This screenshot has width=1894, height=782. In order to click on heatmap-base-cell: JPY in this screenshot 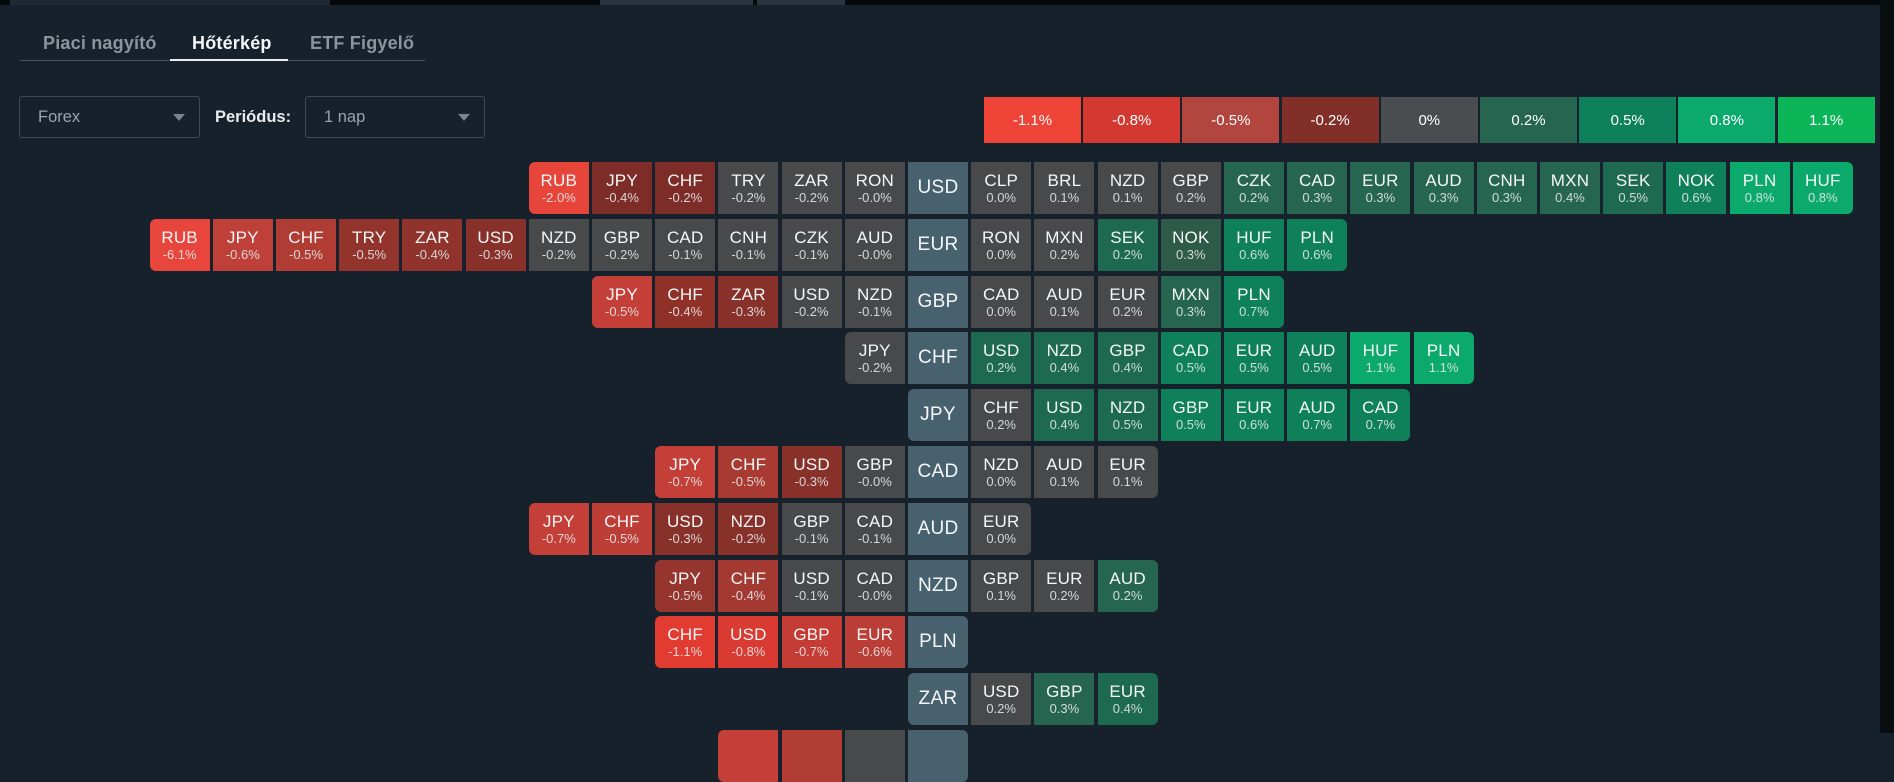, I will do `click(938, 415)`.